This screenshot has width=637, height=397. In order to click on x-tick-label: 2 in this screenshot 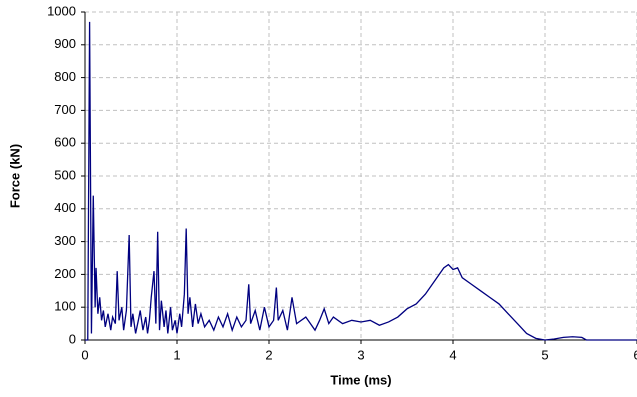, I will do `click(268, 354)`.